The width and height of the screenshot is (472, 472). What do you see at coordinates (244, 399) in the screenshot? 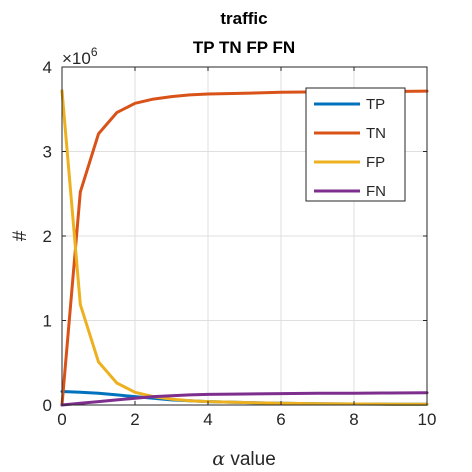
I see `series-line-fn` at bounding box center [244, 399].